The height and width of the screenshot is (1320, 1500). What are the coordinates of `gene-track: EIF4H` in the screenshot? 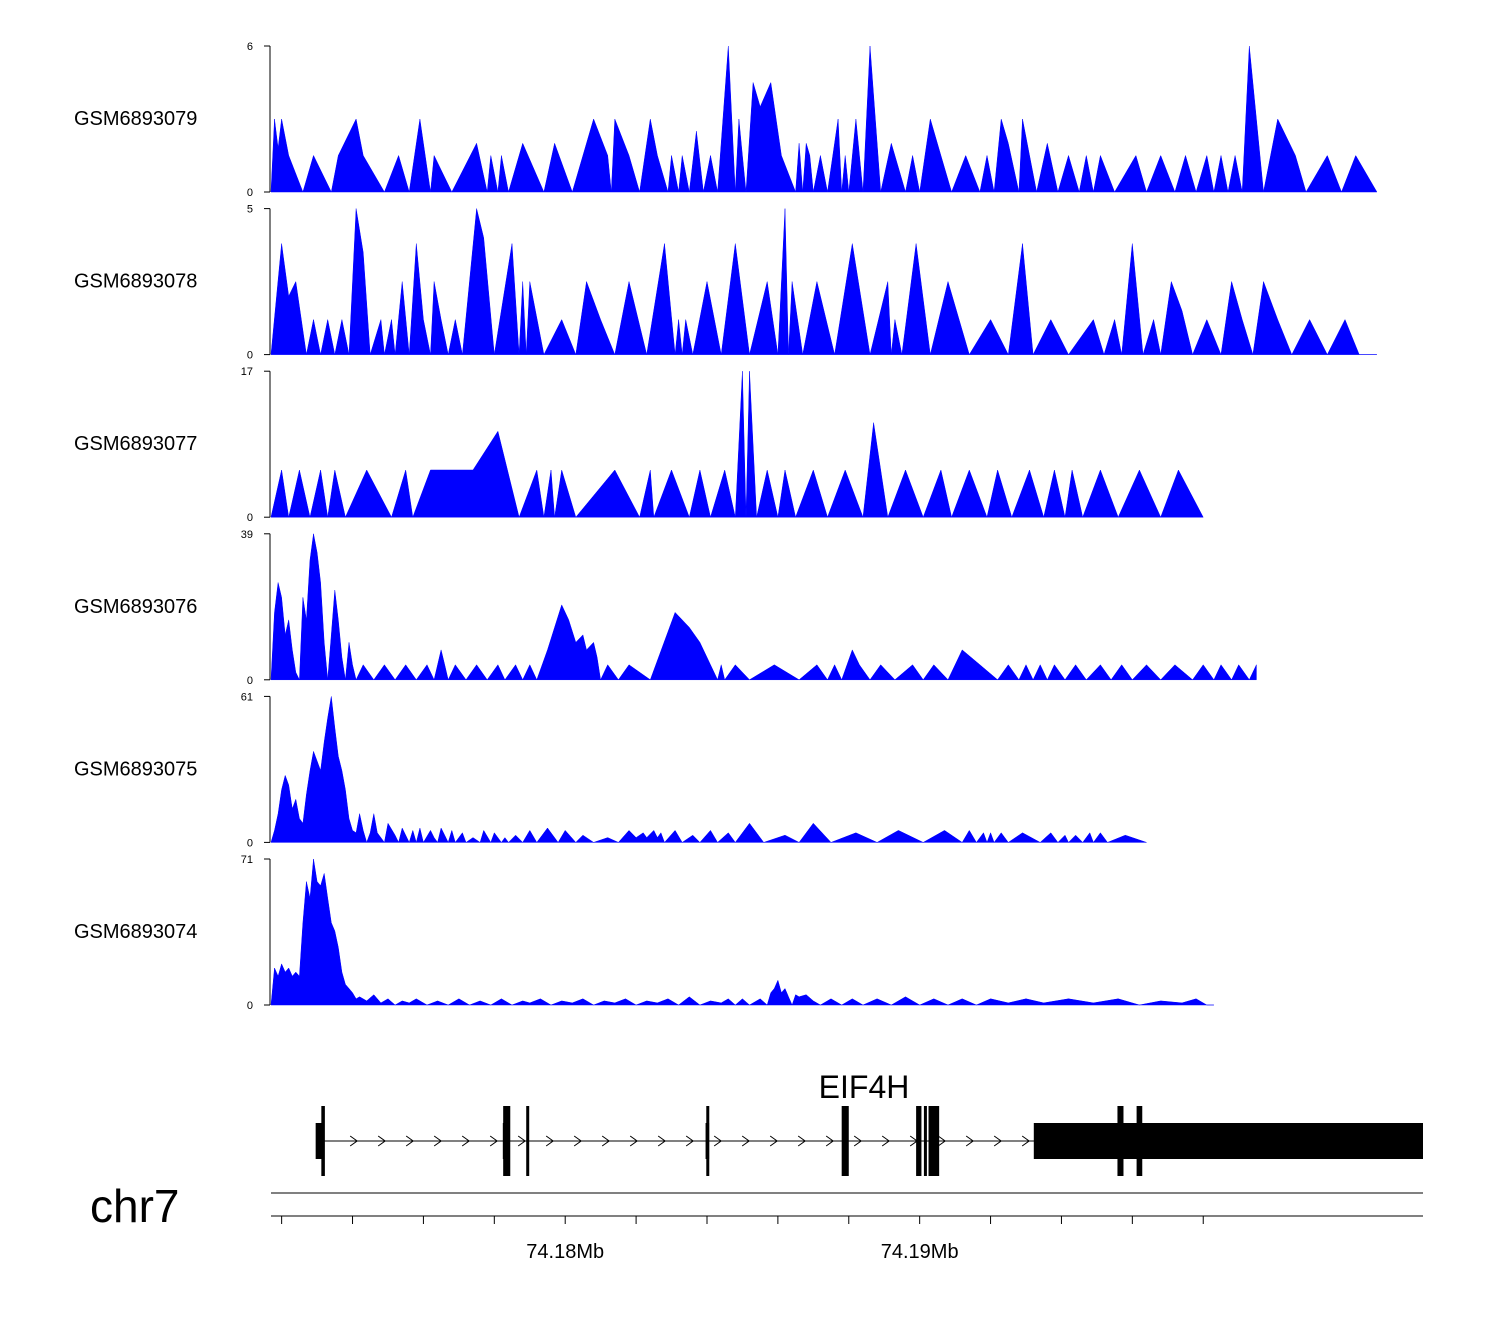 It's located at (869, 1122).